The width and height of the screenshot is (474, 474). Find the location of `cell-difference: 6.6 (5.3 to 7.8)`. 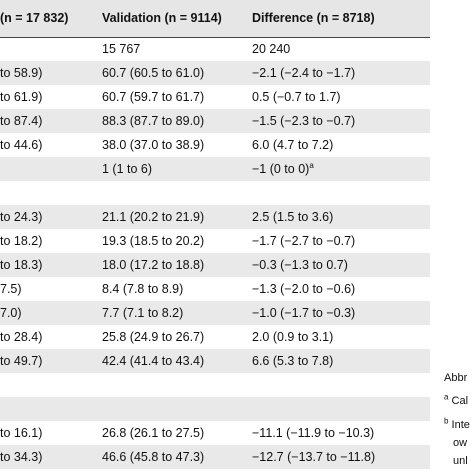

cell-difference: 6.6 (5.3 to 7.8) is located at coordinates (293, 361).